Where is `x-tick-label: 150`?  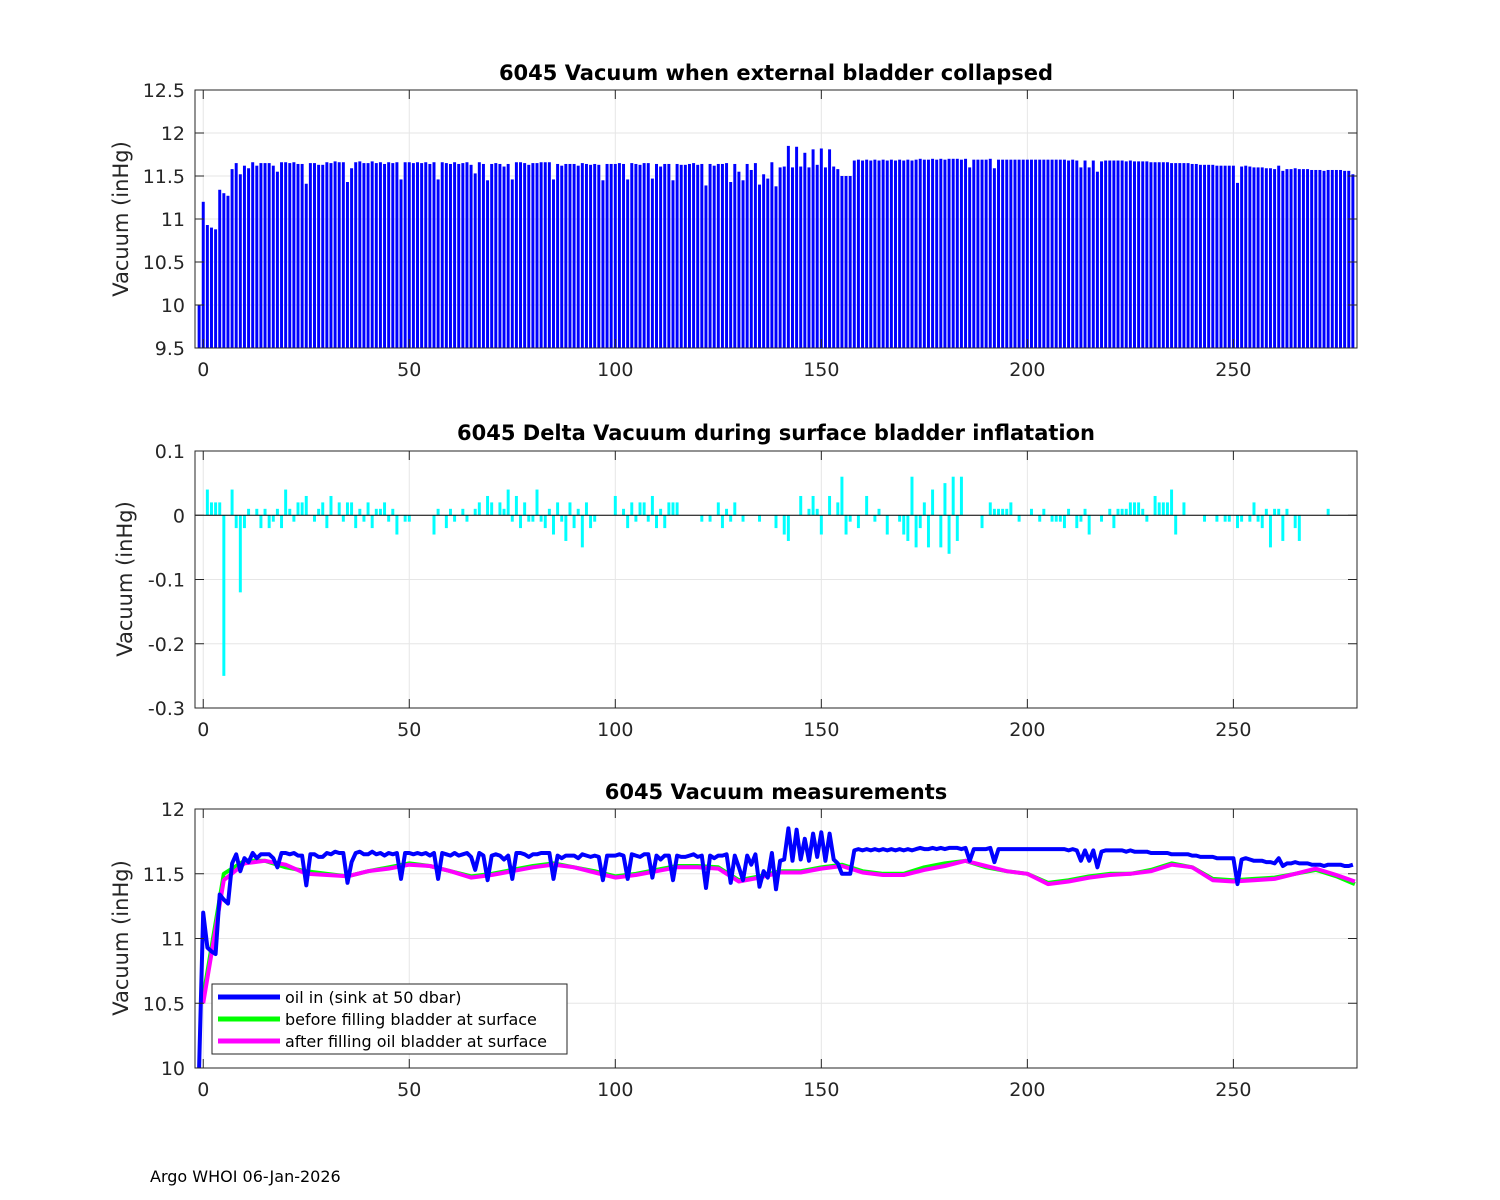 x-tick-label: 150 is located at coordinates (821, 730).